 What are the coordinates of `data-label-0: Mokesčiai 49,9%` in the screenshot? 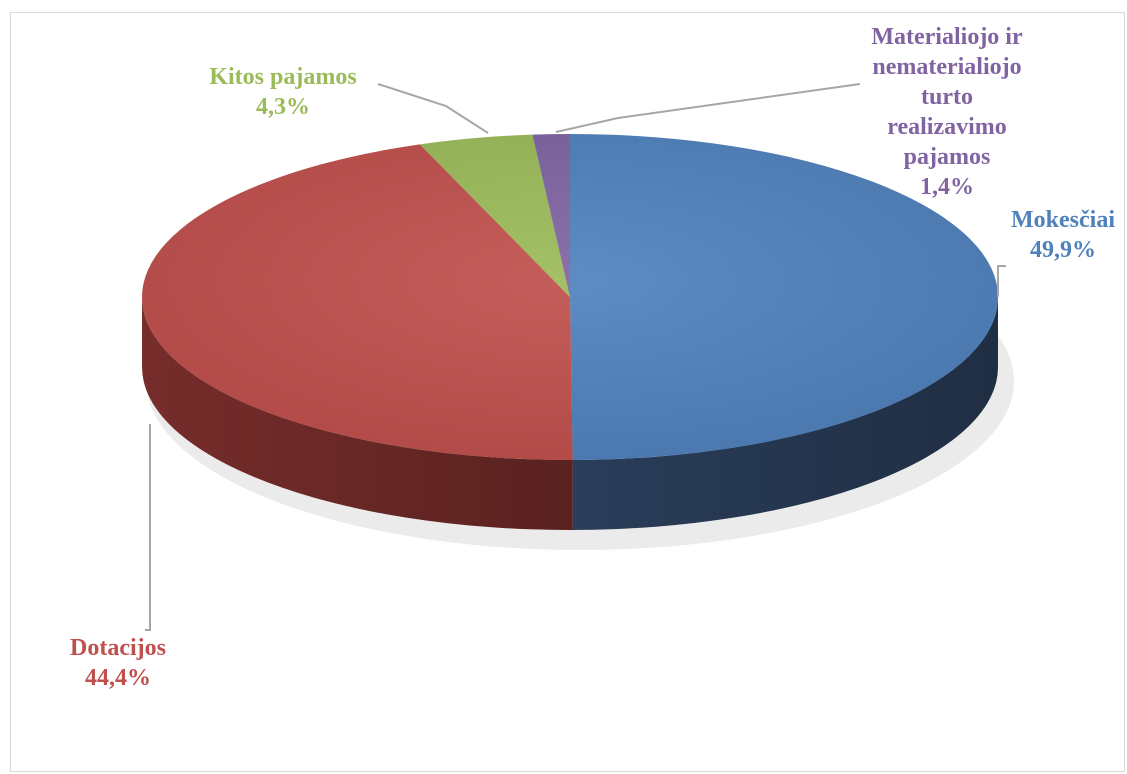 It's located at (1063, 235).